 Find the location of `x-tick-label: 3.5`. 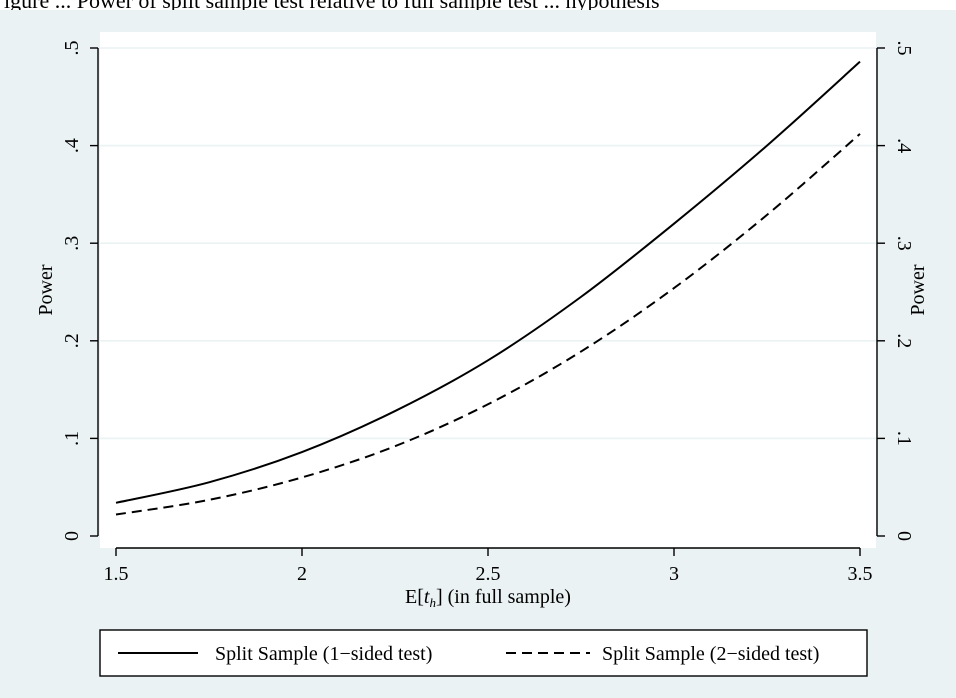

x-tick-label: 3.5 is located at coordinates (860, 574).